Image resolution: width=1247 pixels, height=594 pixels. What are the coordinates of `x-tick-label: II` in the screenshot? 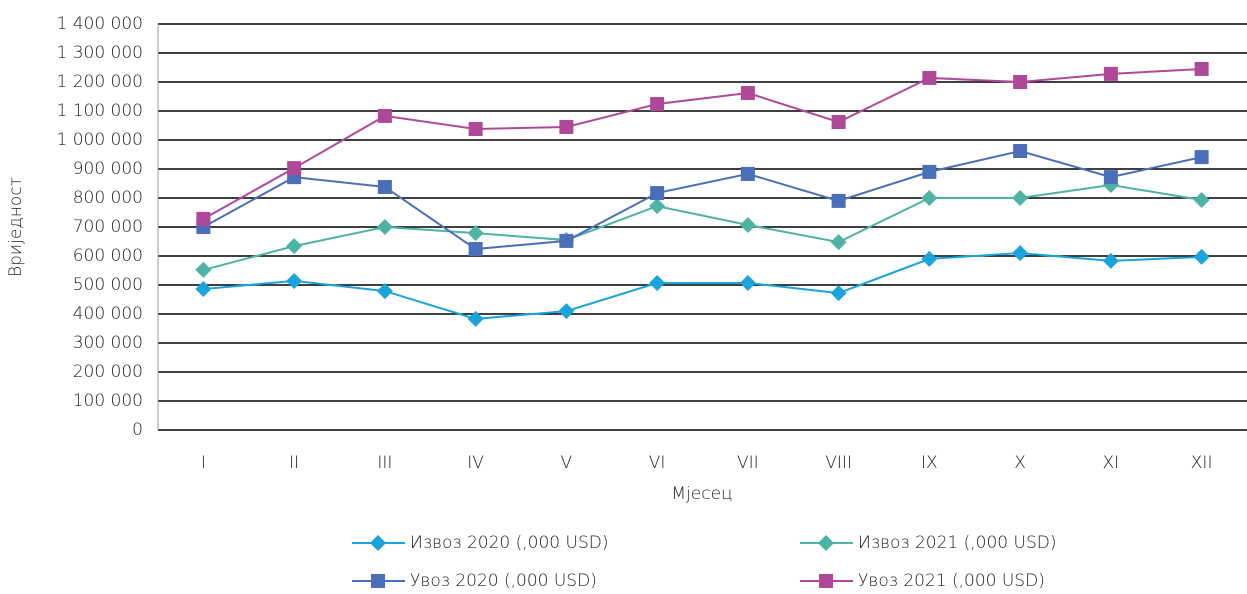 It's located at (294, 463).